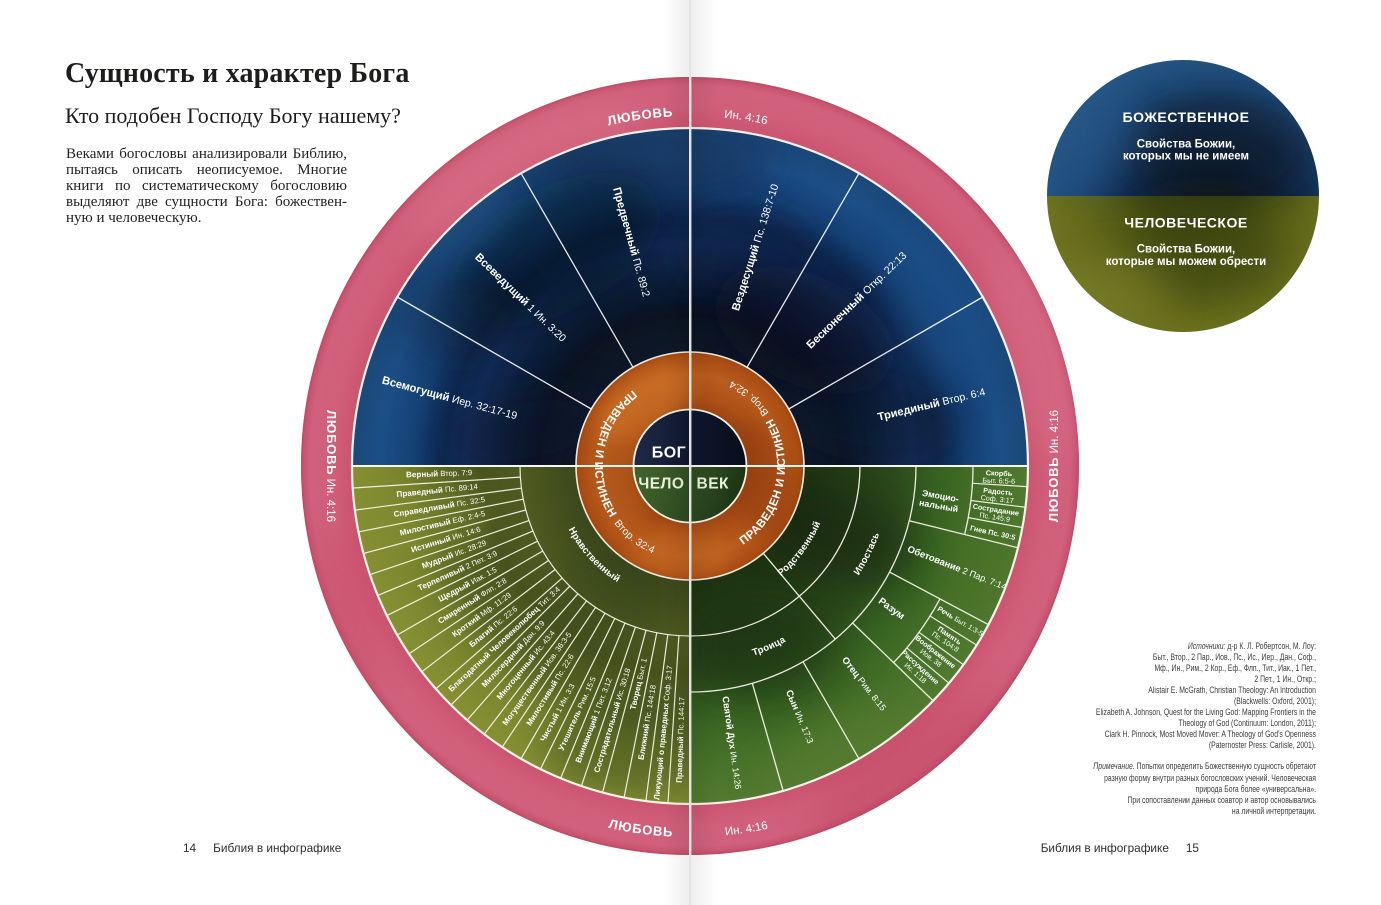  I want to click on svg-text: ЧЕЛО, so click(661, 484).